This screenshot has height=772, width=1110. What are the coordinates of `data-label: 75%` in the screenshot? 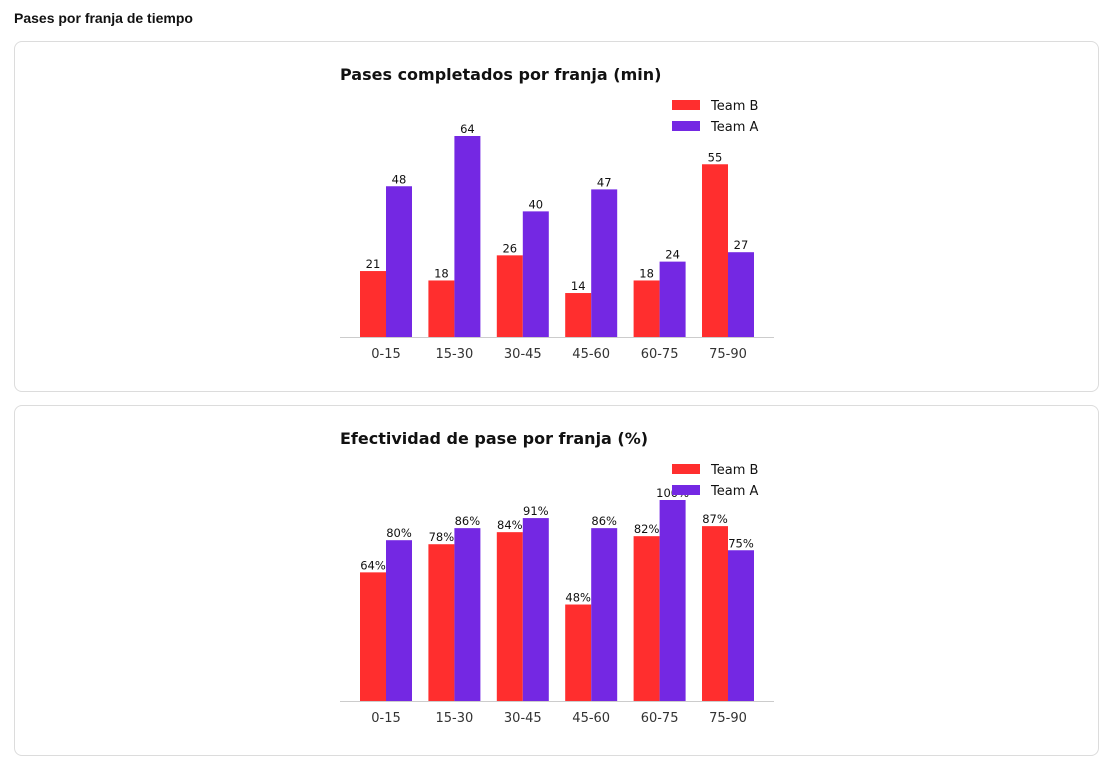 It's located at (741, 543).